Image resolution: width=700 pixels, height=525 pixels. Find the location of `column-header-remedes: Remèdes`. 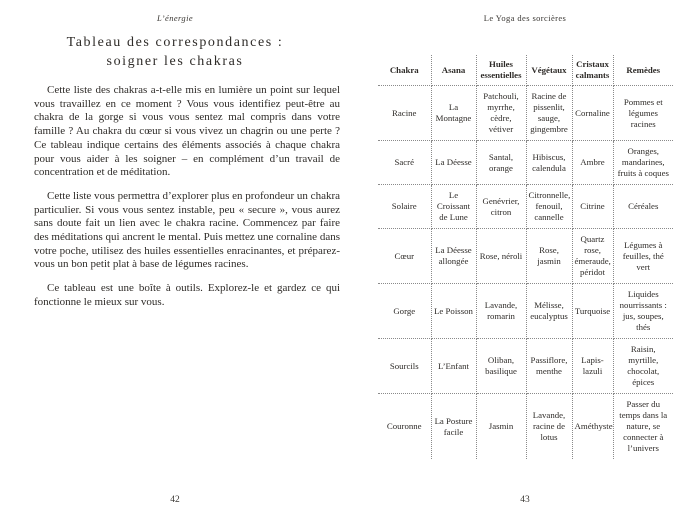

column-header-remedes: Remèdes is located at coordinates (642, 70).